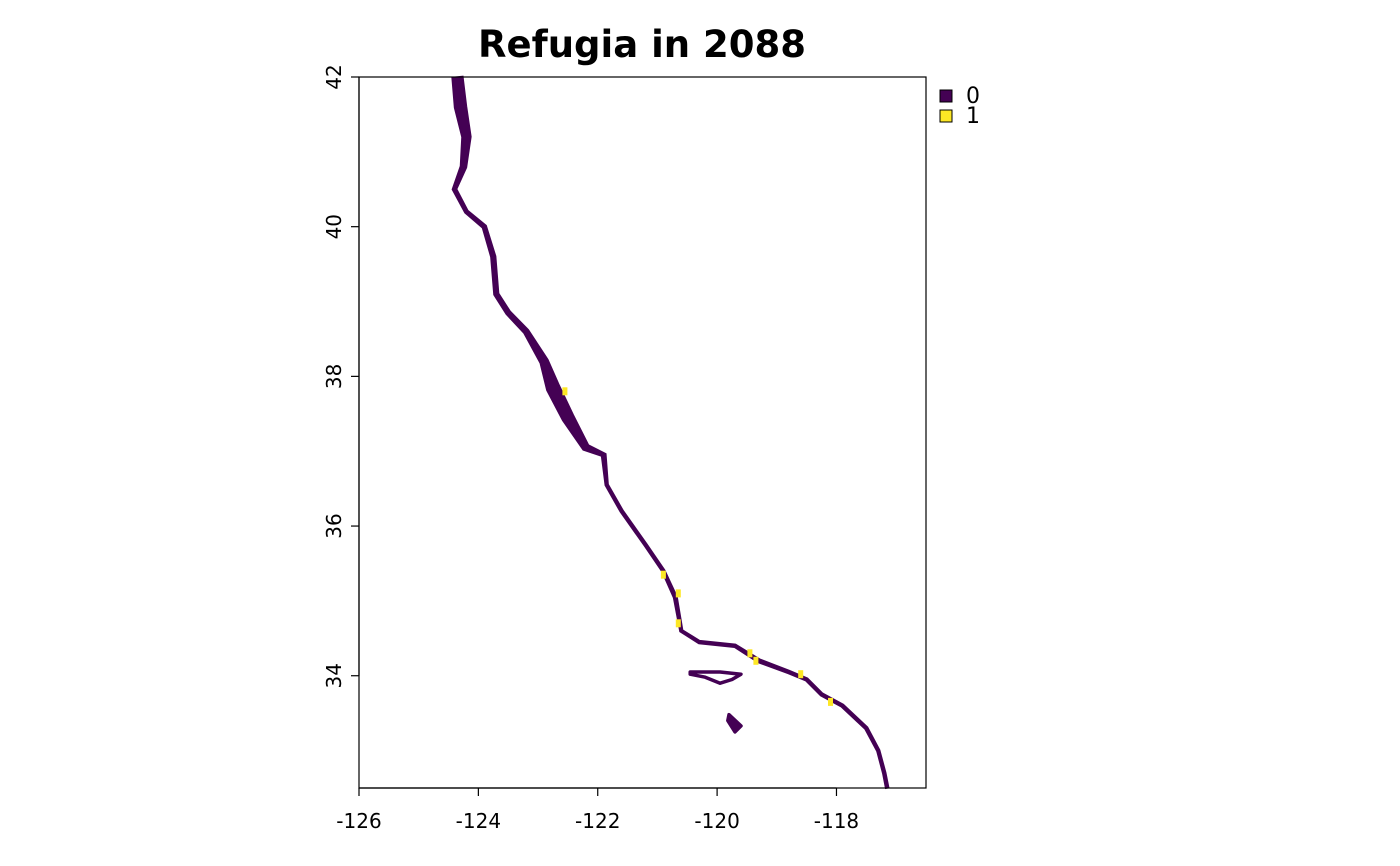 The width and height of the screenshot is (1400, 866). I want to click on map-title: Refugia in 2088, so click(642, 44).